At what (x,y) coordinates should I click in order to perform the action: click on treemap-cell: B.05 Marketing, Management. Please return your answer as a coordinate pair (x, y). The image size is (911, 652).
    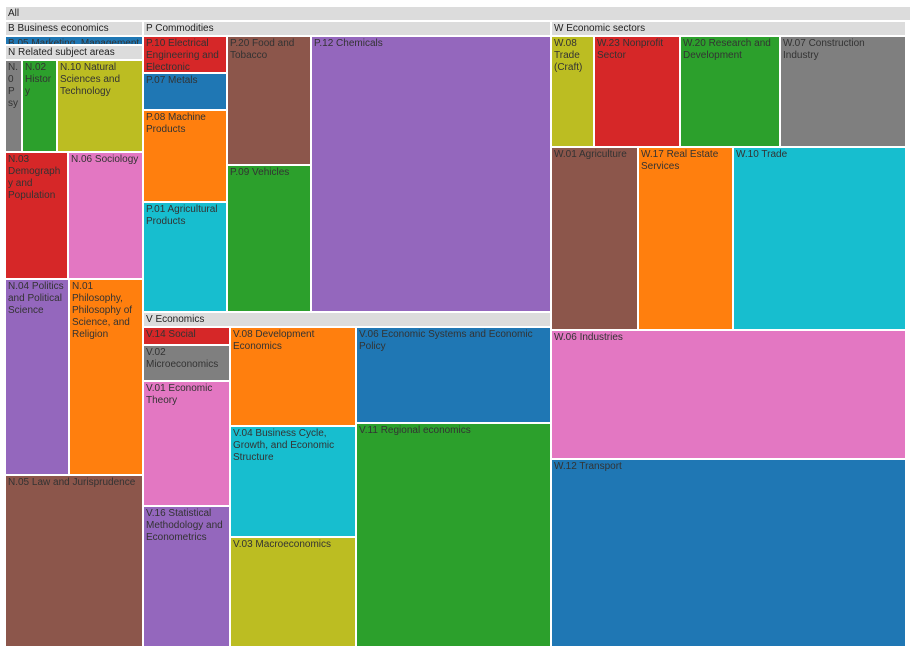
    Looking at the image, I should click on (74, 40).